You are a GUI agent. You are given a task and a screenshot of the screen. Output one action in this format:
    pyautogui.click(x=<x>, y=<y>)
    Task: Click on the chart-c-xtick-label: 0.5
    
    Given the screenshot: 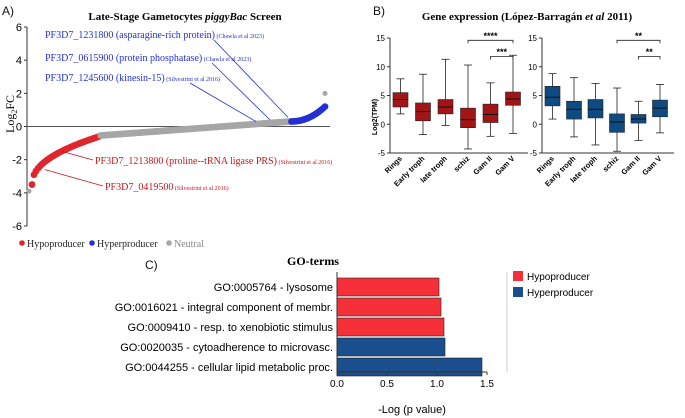 What is the action you would take?
    pyautogui.click(x=387, y=384)
    